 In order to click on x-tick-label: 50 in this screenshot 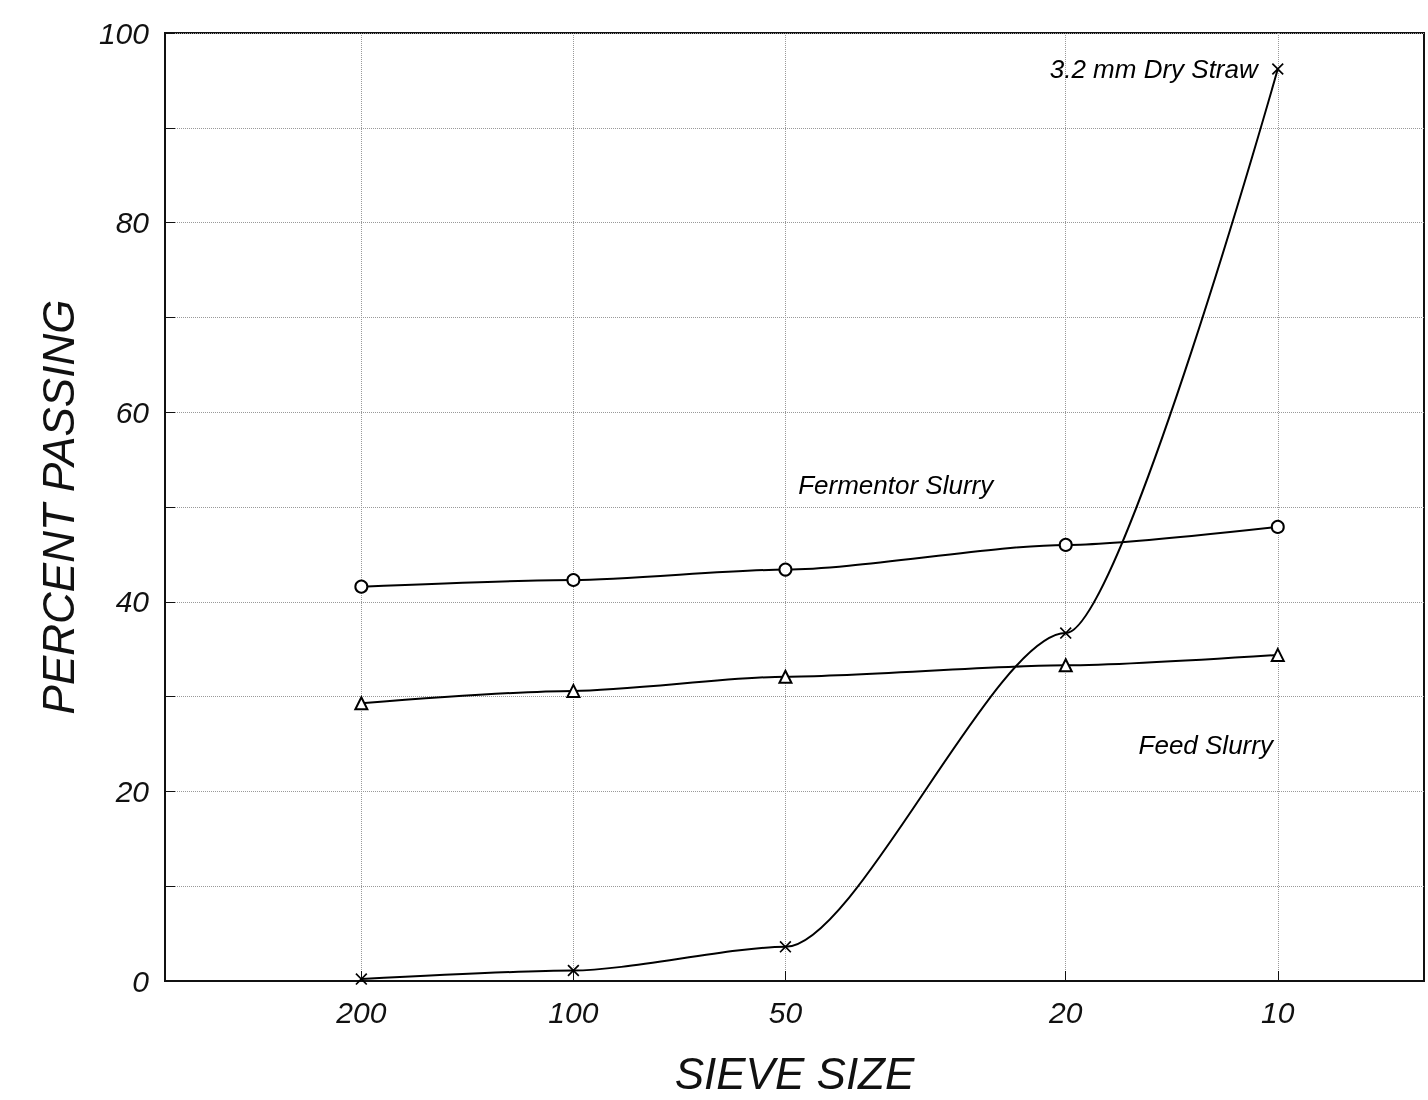, I will do `click(785, 1012)`.